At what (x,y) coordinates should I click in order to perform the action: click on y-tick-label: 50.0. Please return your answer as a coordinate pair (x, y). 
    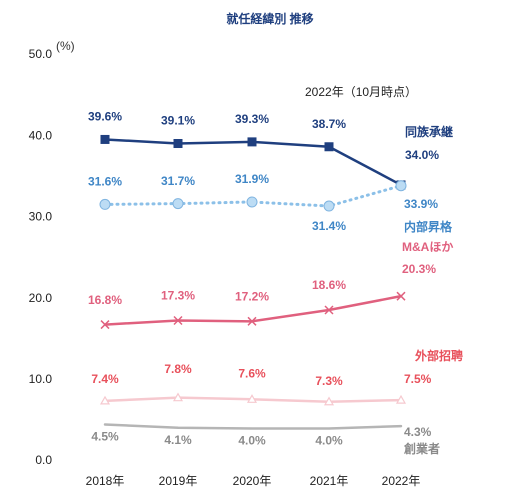
    Looking at the image, I should click on (41, 54).